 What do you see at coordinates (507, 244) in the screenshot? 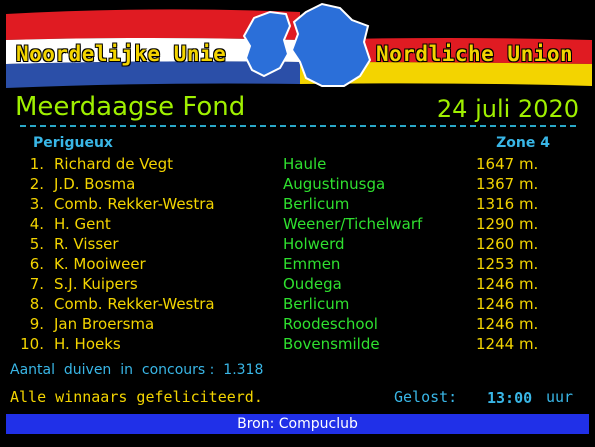
I see `result-distance: 1260 m.` at bounding box center [507, 244].